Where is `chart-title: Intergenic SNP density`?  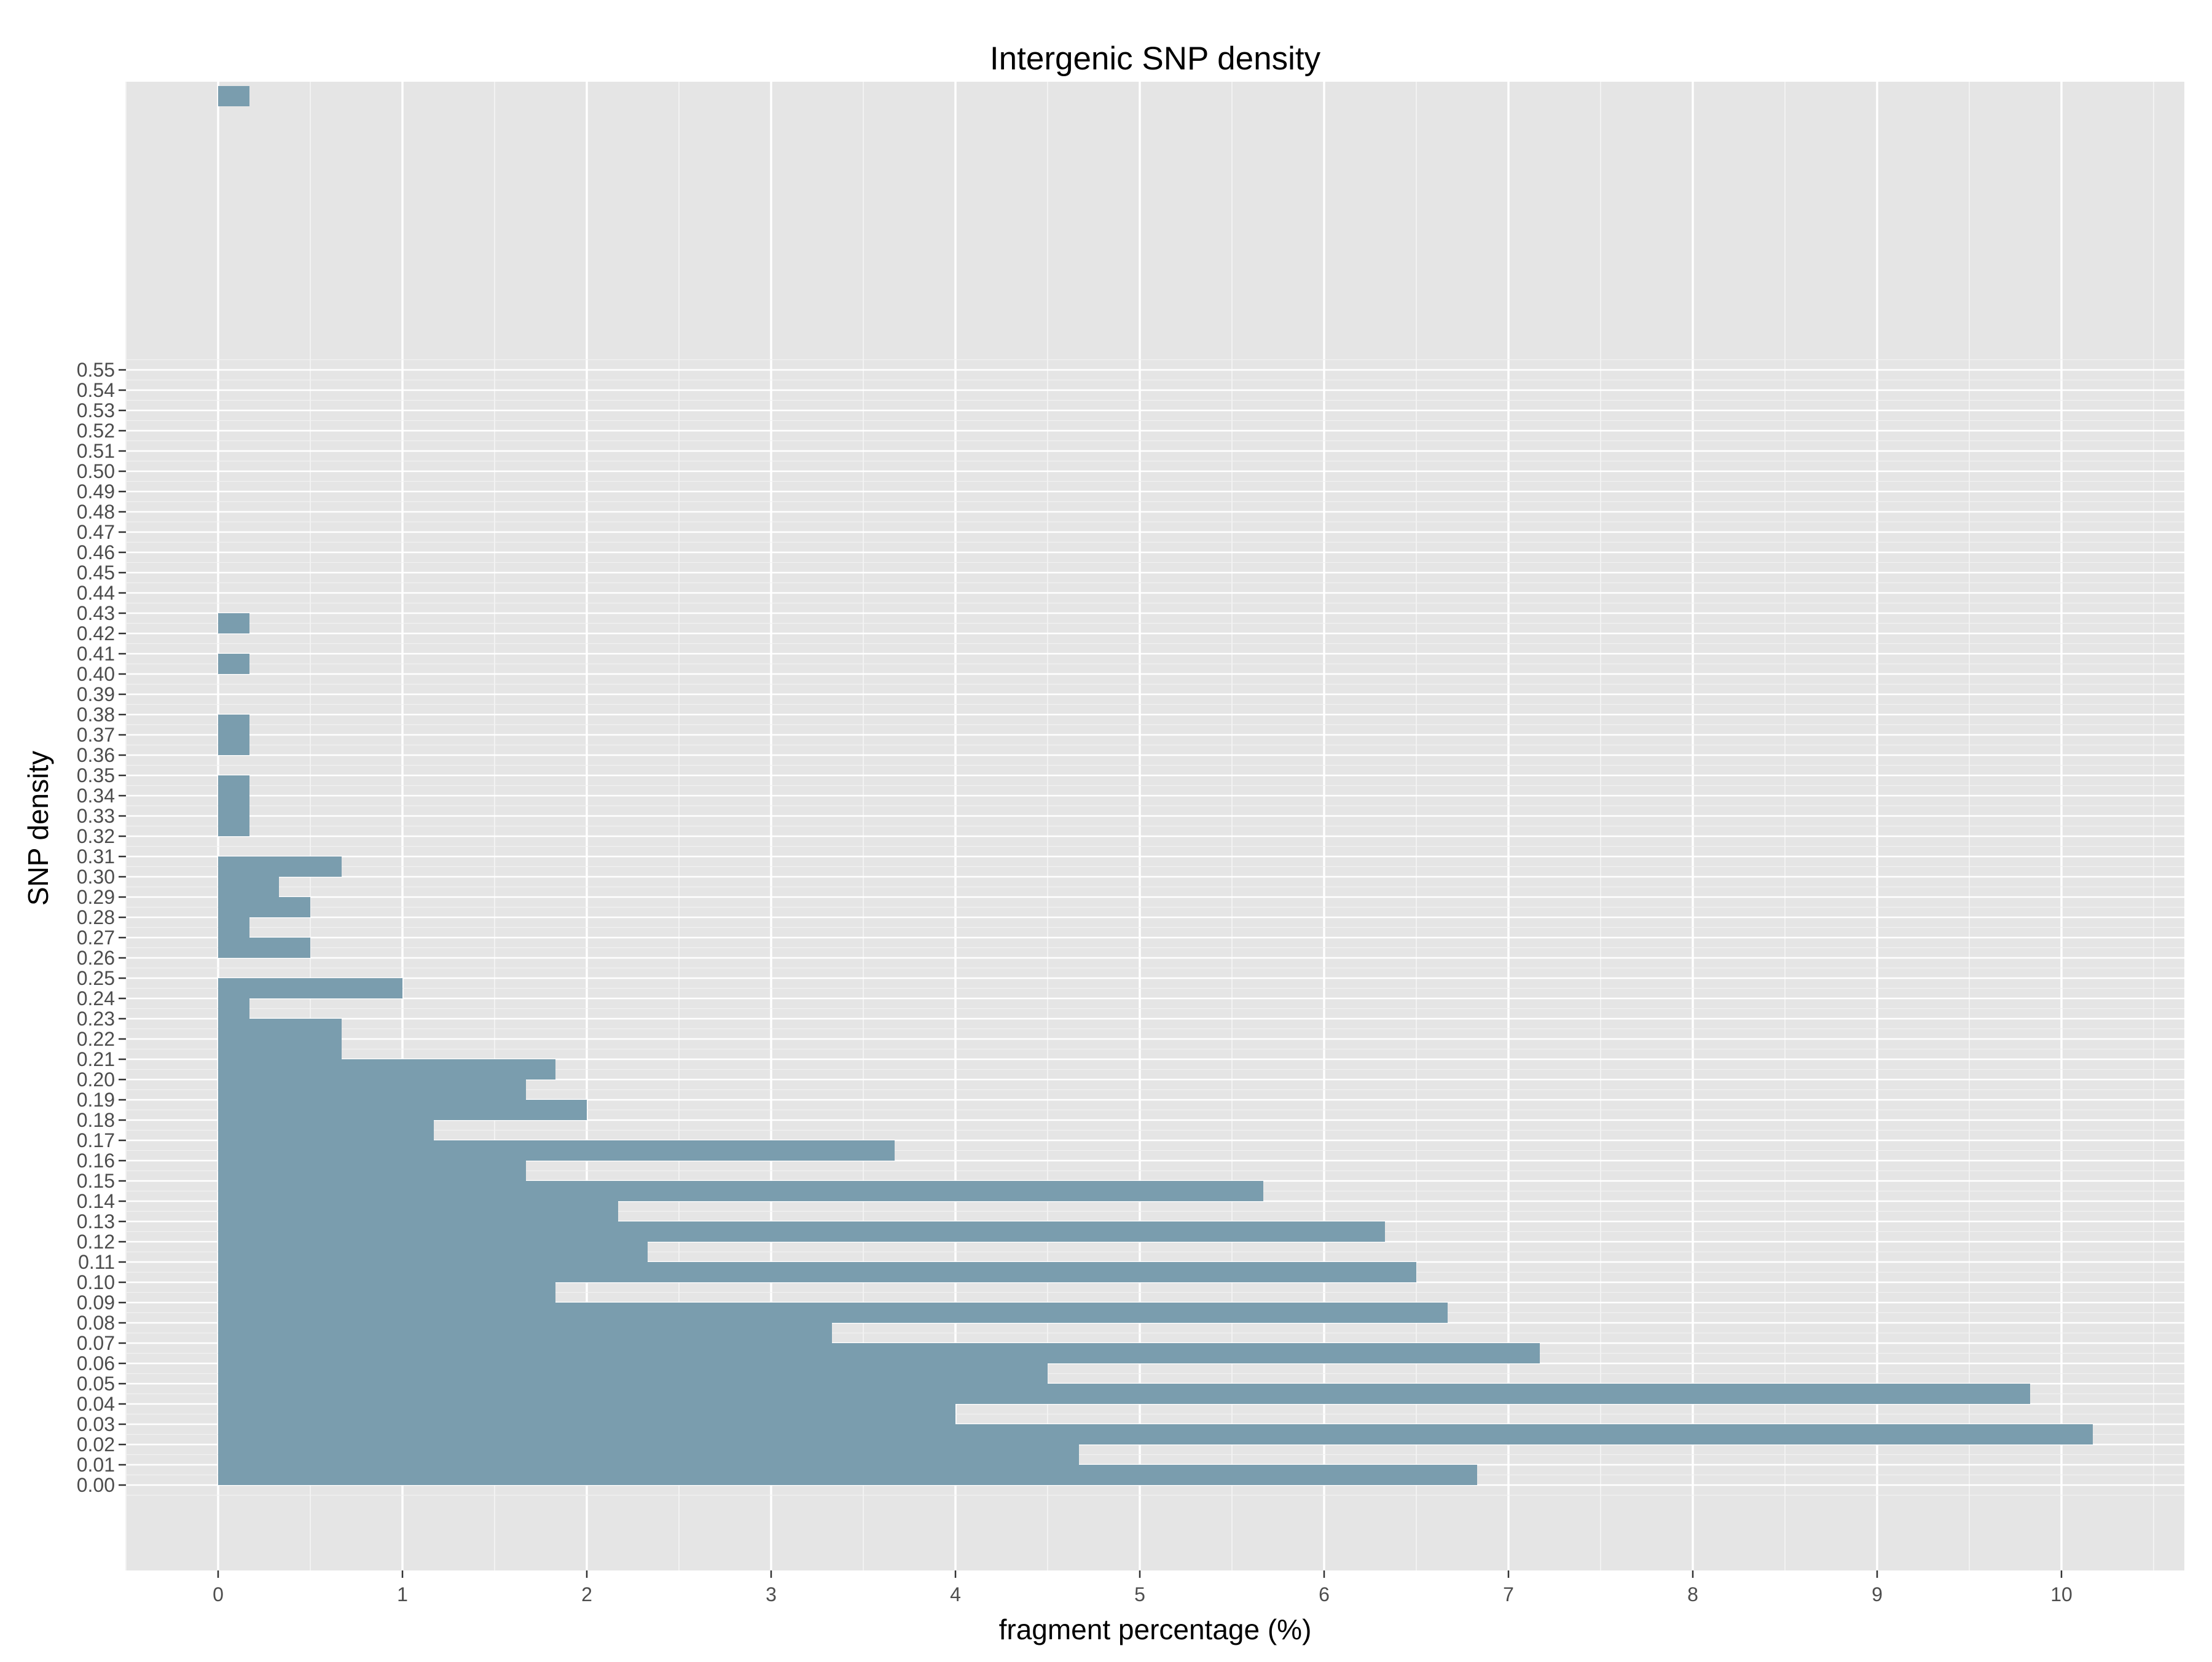 chart-title: Intergenic SNP density is located at coordinates (1155, 59).